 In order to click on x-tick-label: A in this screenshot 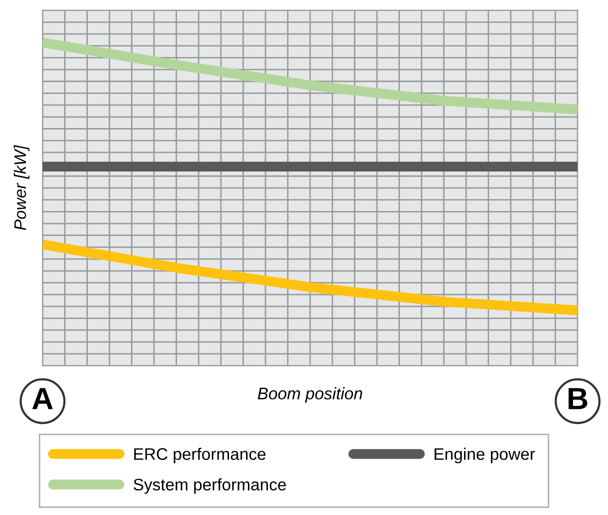, I will do `click(42, 399)`.